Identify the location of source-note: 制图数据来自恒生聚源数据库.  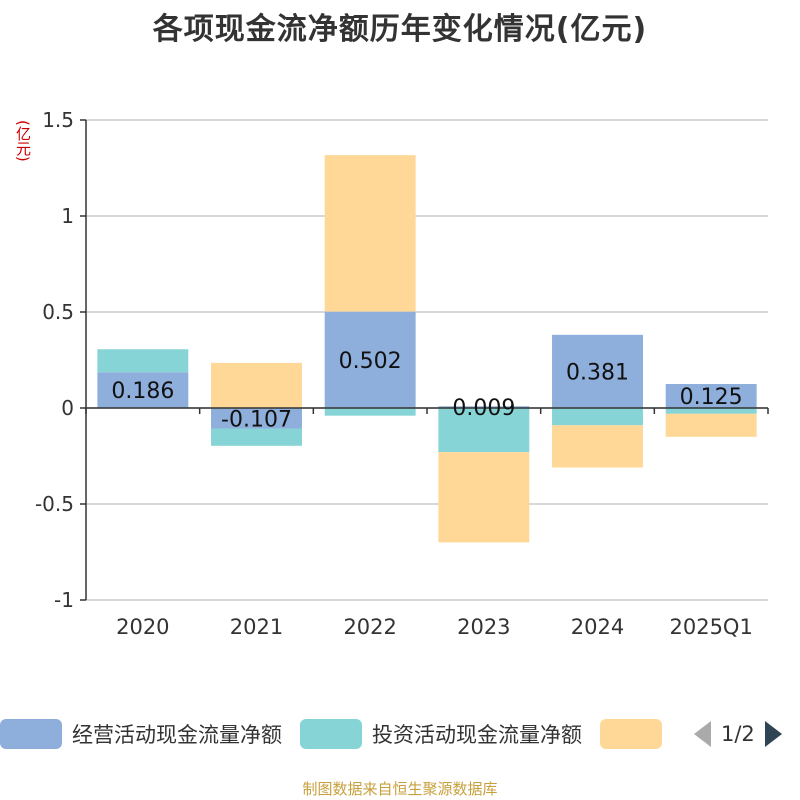
(400, 789).